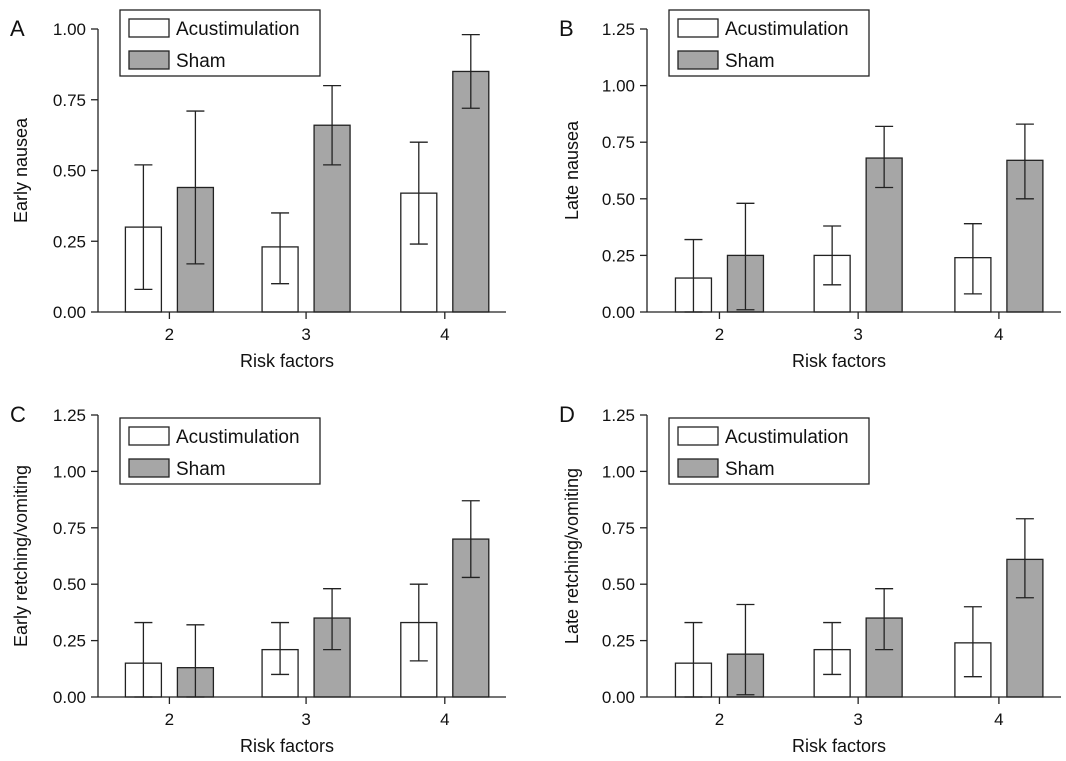 This screenshot has height=761, width=1066. I want to click on panel-letter: B, so click(566, 28).